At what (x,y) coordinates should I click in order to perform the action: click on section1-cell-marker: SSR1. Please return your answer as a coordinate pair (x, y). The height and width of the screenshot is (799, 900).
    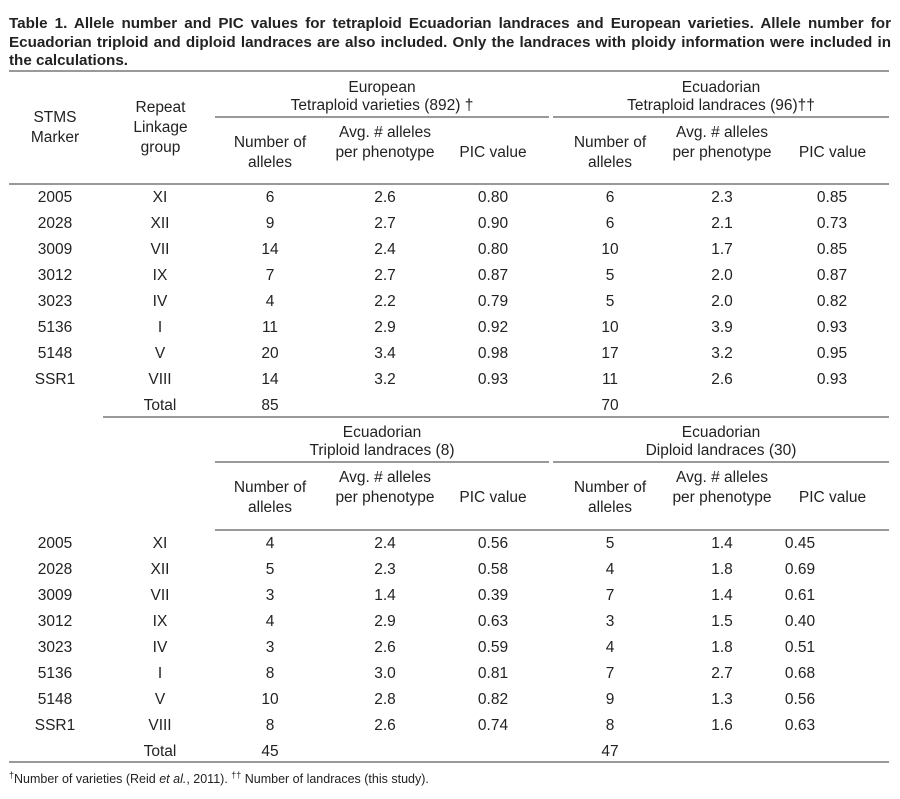
    Looking at the image, I should click on (55, 379).